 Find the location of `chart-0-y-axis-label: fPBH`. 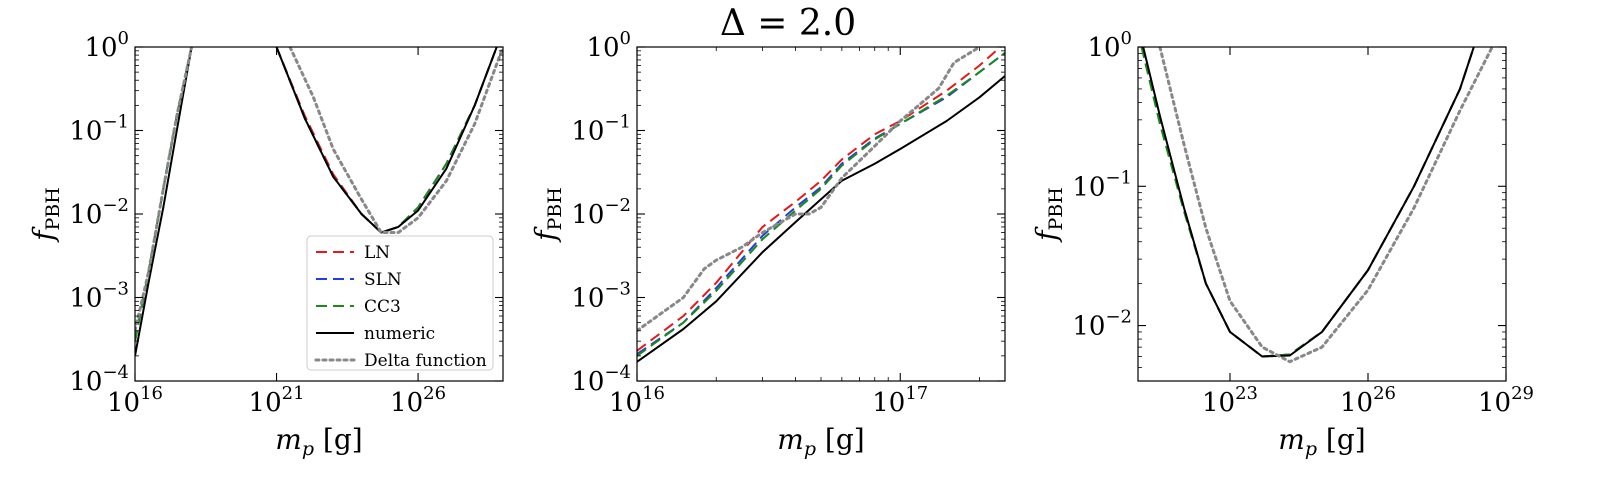

chart-0-y-axis-label: fPBH is located at coordinates (45, 215).